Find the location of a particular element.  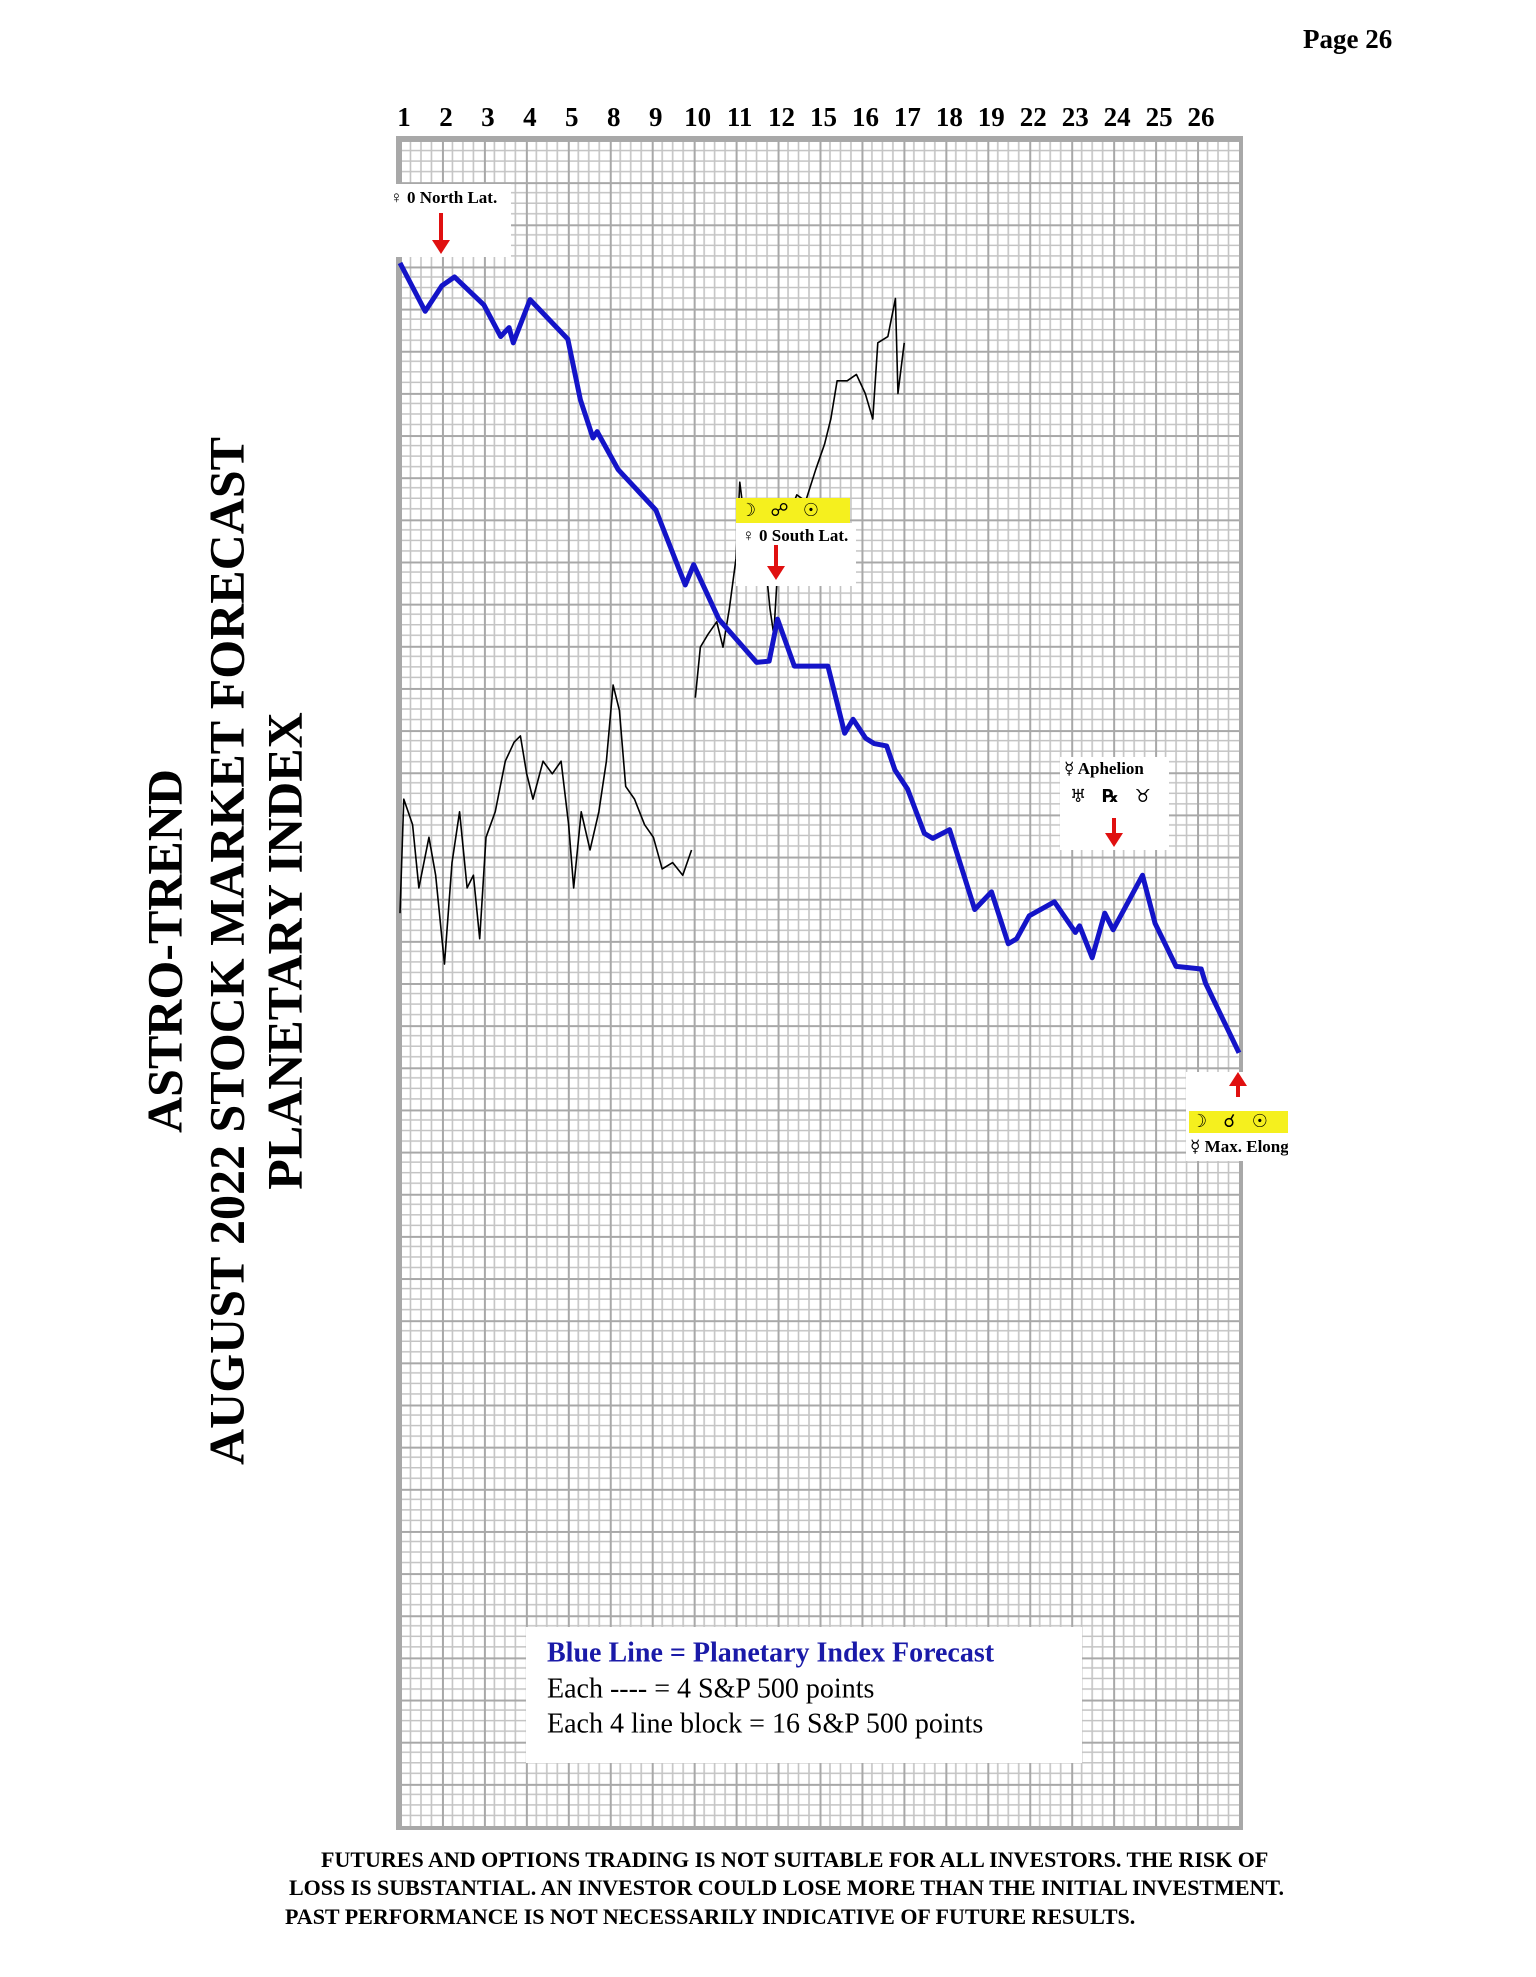

annotation-symbols: ♅ ℞ ♉ is located at coordinates (1110, 796).